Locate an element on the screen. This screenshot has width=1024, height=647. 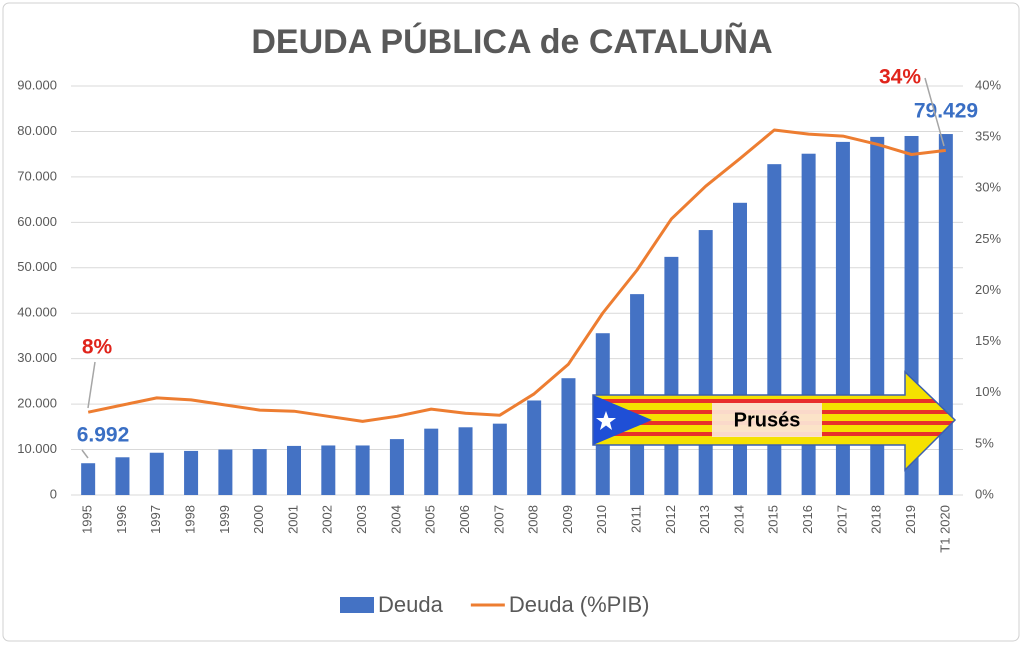
x-tick-label: 2010 is located at coordinates (601, 519).